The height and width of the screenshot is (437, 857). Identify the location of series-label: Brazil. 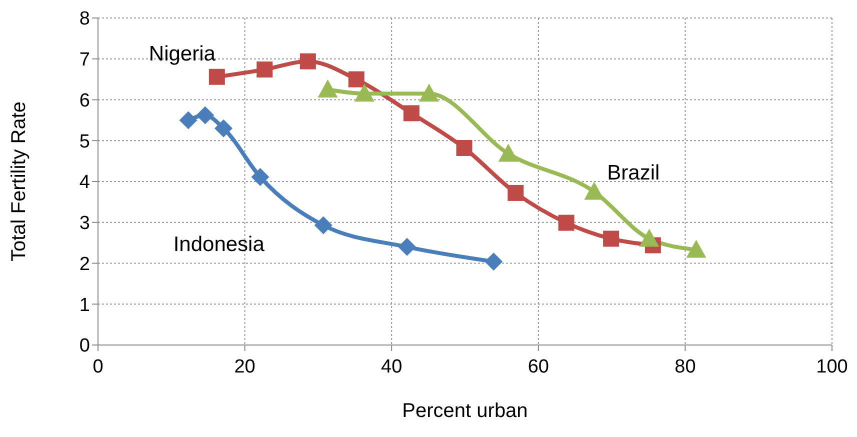
(633, 172).